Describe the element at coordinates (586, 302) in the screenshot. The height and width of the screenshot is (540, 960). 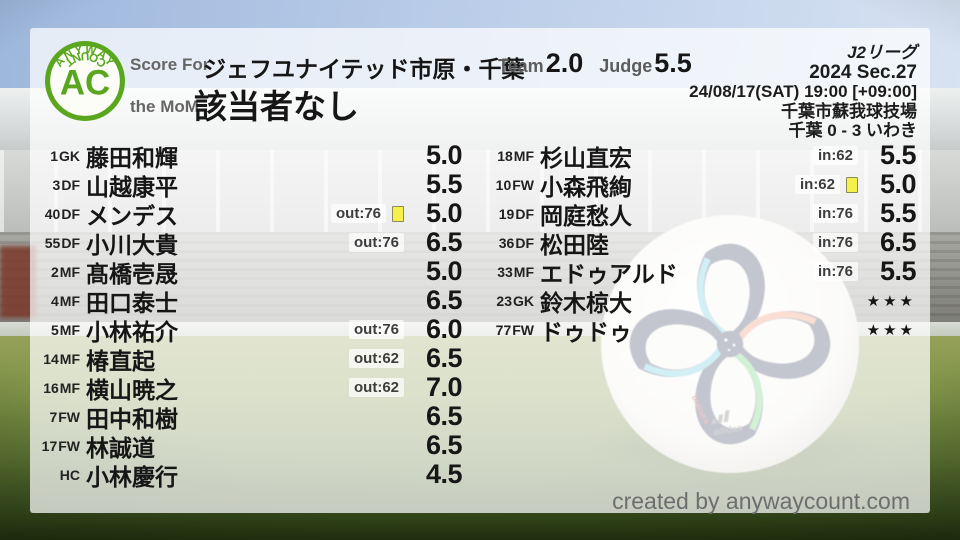
I see `player-name: 鈴木椋大` at that location.